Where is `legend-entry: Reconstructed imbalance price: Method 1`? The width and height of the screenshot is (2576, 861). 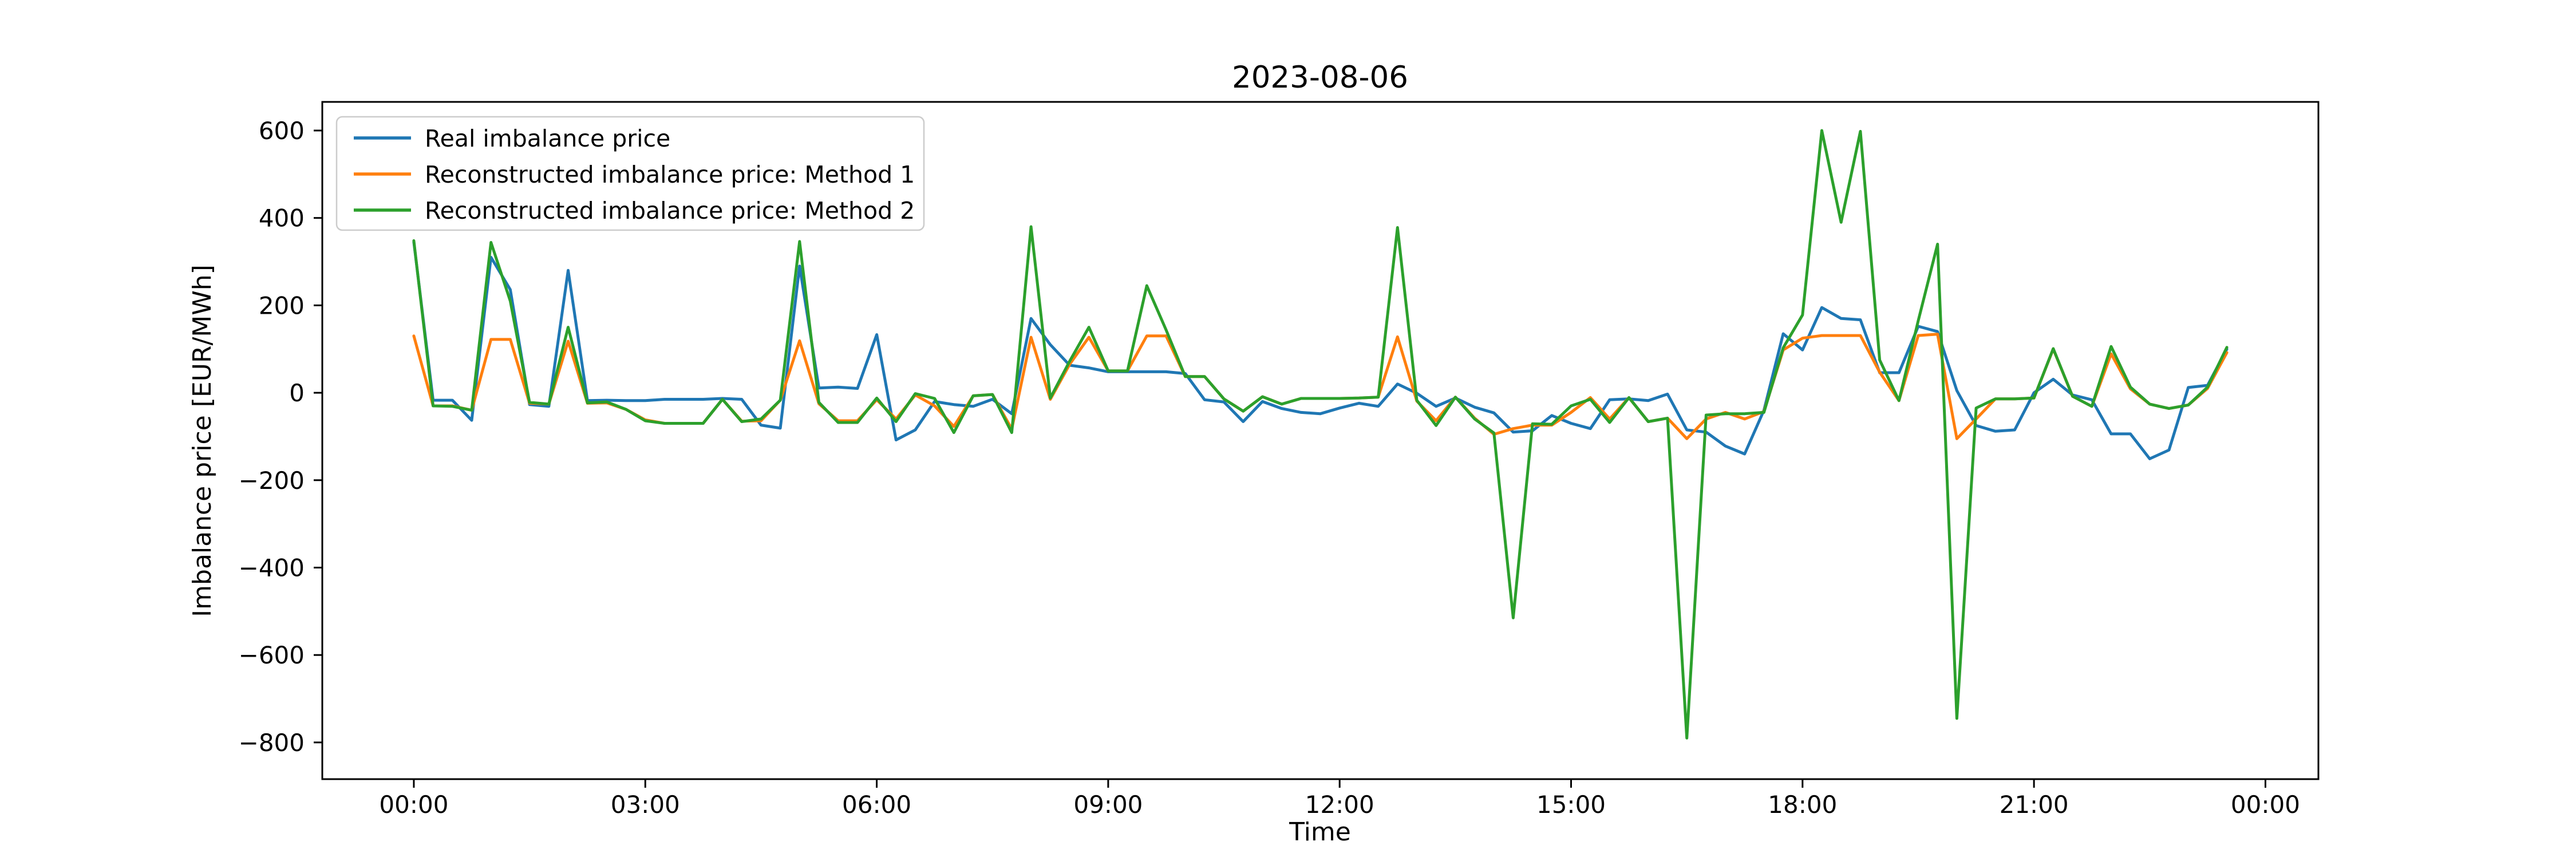 legend-entry: Reconstructed imbalance price: Method 1 is located at coordinates (634, 174).